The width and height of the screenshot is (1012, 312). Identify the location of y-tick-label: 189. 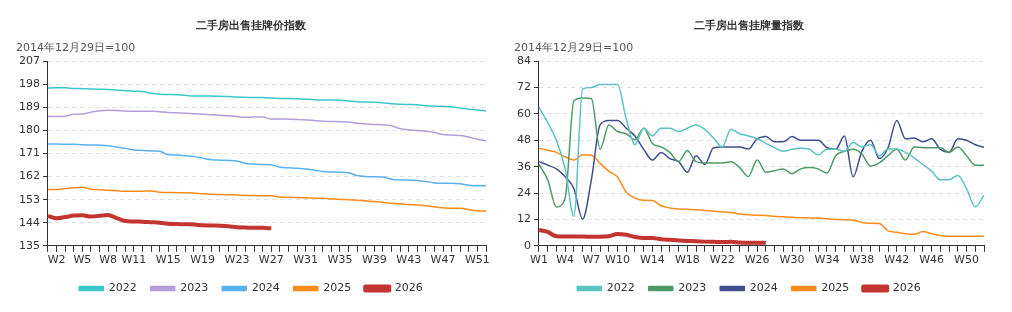
(29, 107).